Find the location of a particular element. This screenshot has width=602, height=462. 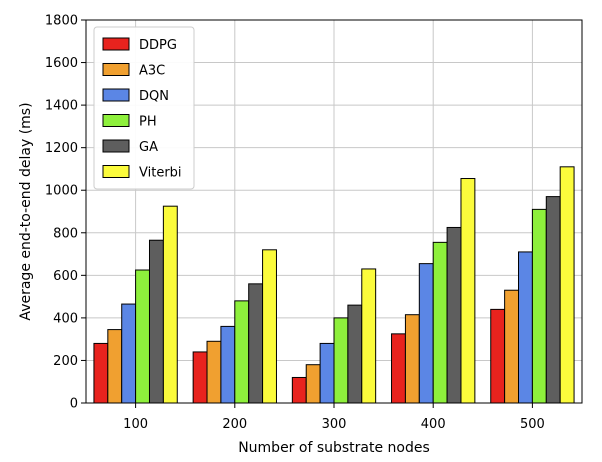

y-tick-label: 600 is located at coordinates (65, 276).